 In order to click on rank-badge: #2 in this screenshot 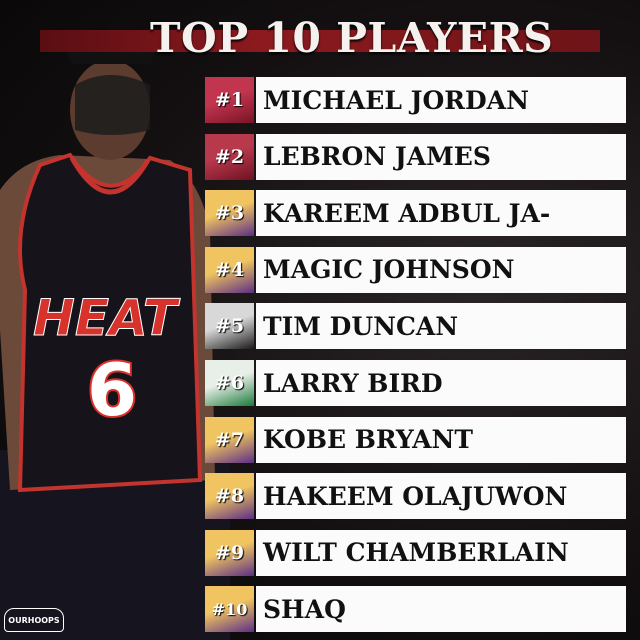, I will do `click(229, 156)`.